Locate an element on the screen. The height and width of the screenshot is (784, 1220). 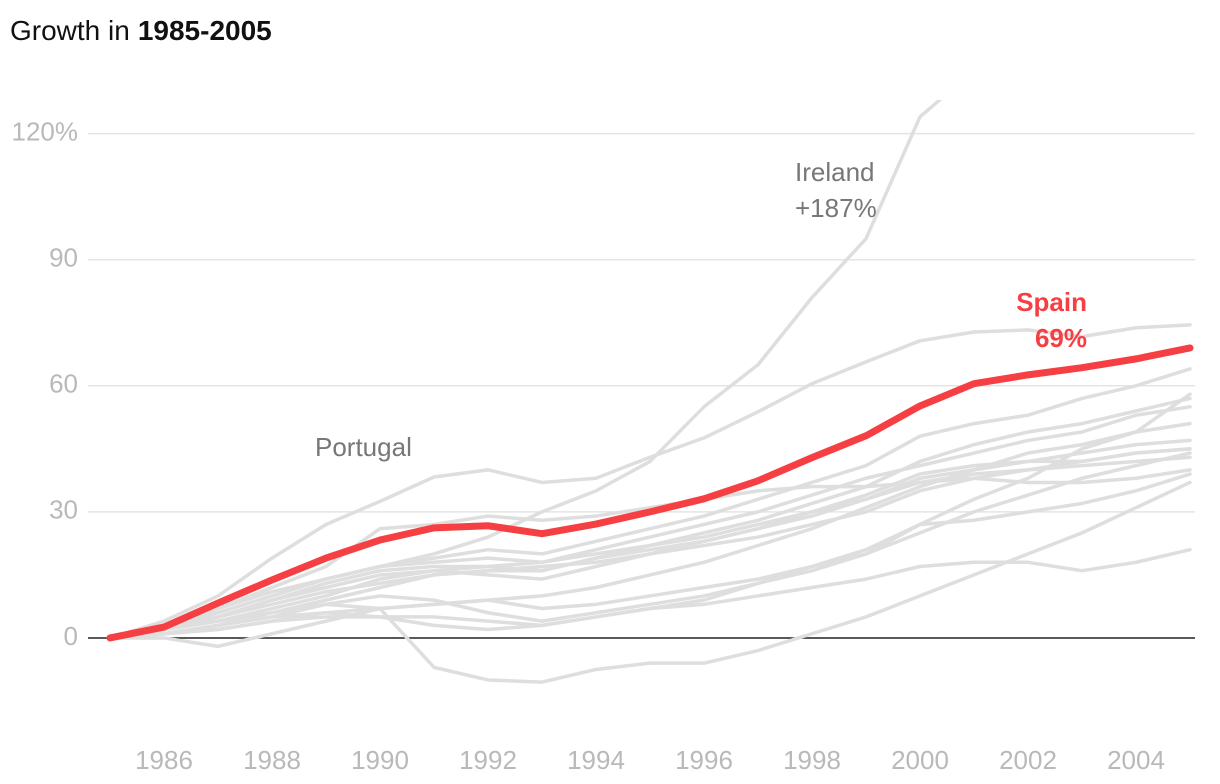
x-tick-label: 1996 is located at coordinates (704, 760).